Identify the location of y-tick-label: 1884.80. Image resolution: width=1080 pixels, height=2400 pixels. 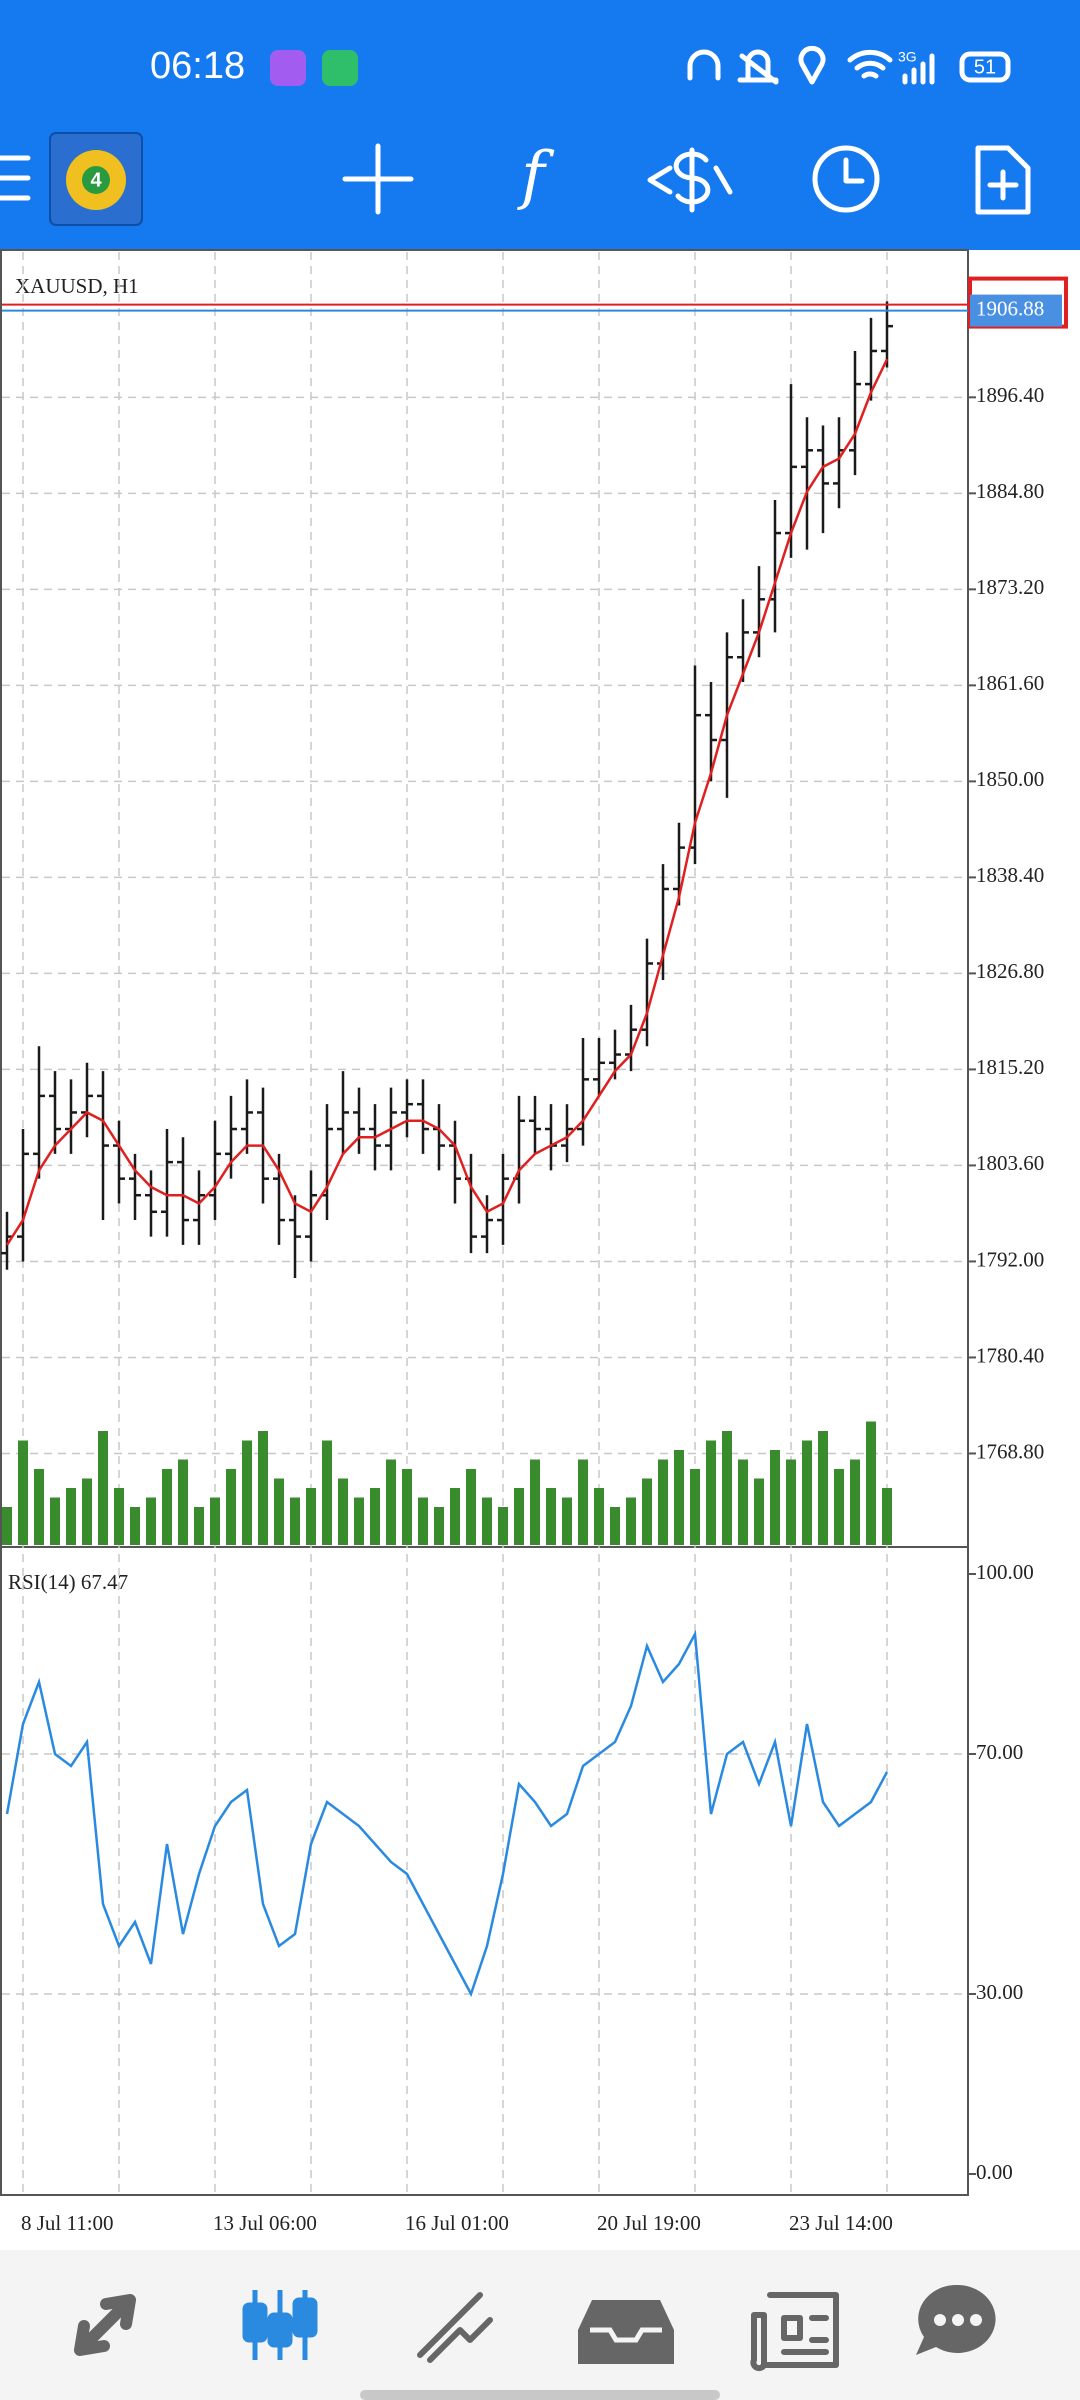
(1010, 491).